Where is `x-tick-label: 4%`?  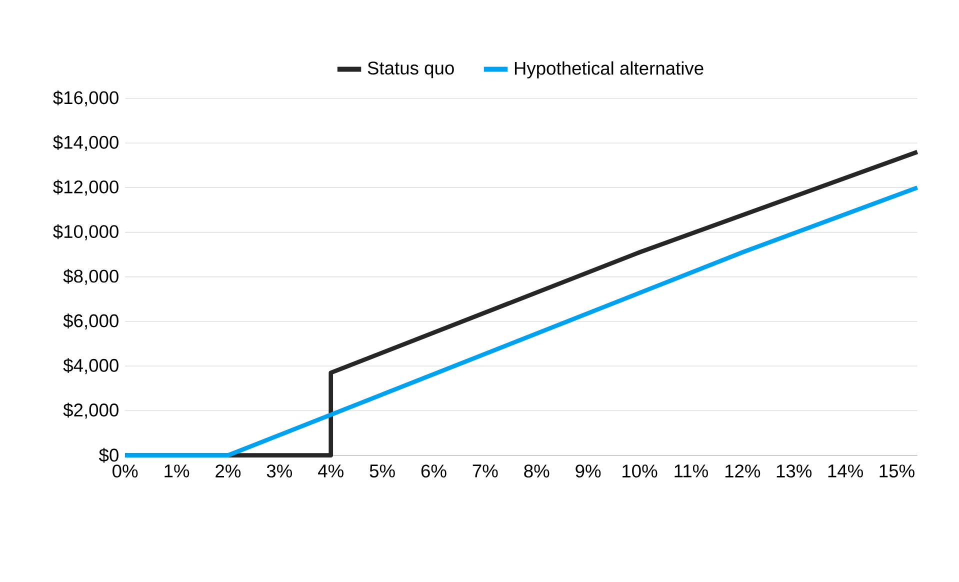
x-tick-label: 4% is located at coordinates (331, 471).